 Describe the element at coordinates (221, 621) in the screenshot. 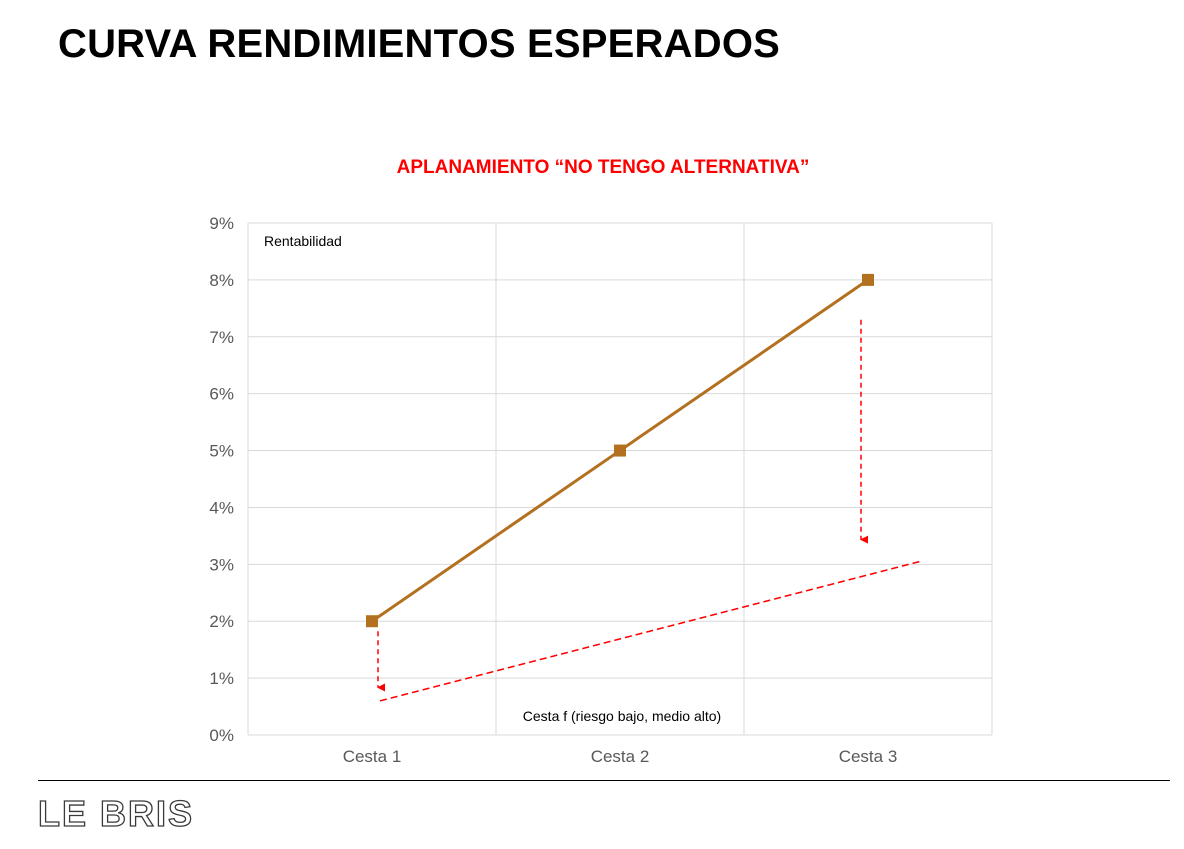

I see `y-tick-label: 2%` at that location.